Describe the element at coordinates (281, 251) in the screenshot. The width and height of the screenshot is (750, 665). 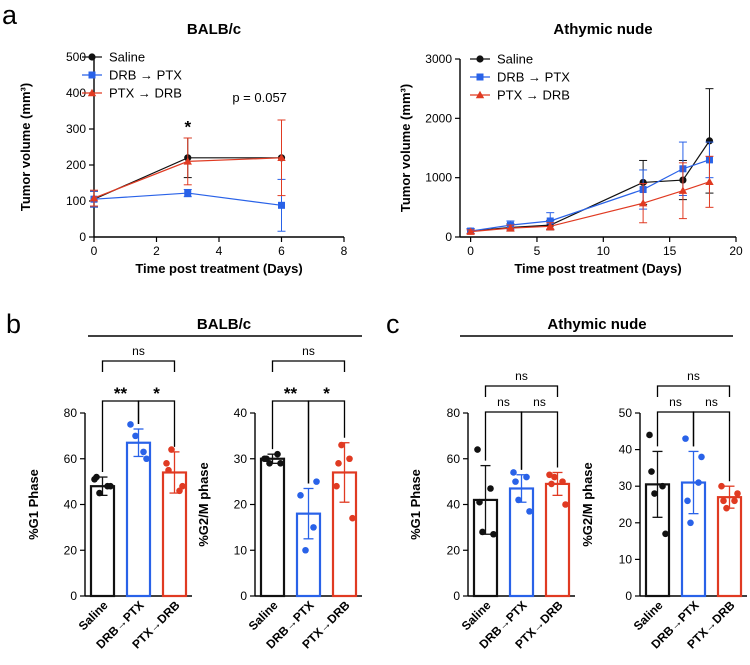
I see `x-tick-label: 6` at that location.